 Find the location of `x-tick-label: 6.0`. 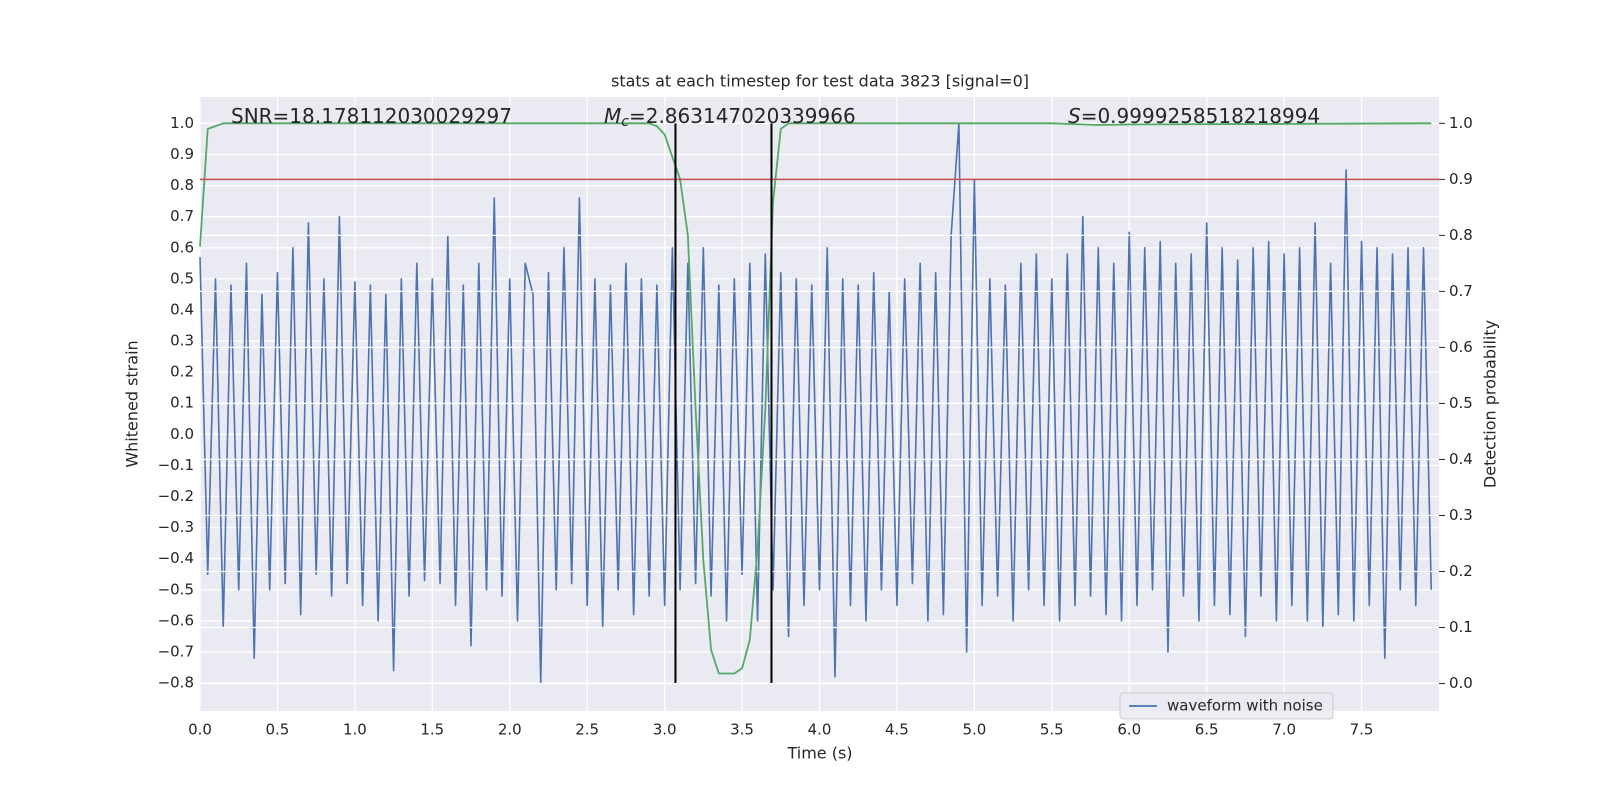

x-tick-label: 6.0 is located at coordinates (1129, 730).